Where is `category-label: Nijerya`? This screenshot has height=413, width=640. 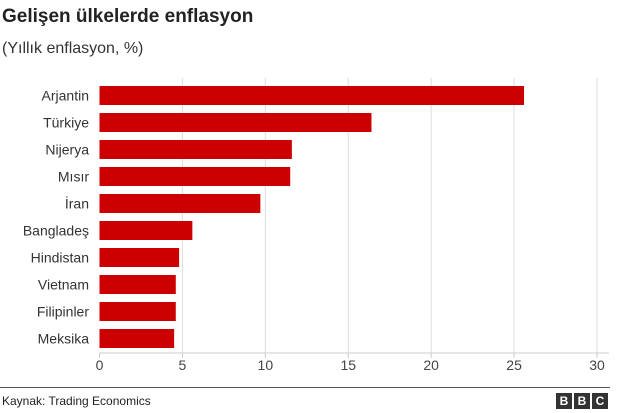 category-label: Nijerya is located at coordinates (67, 150).